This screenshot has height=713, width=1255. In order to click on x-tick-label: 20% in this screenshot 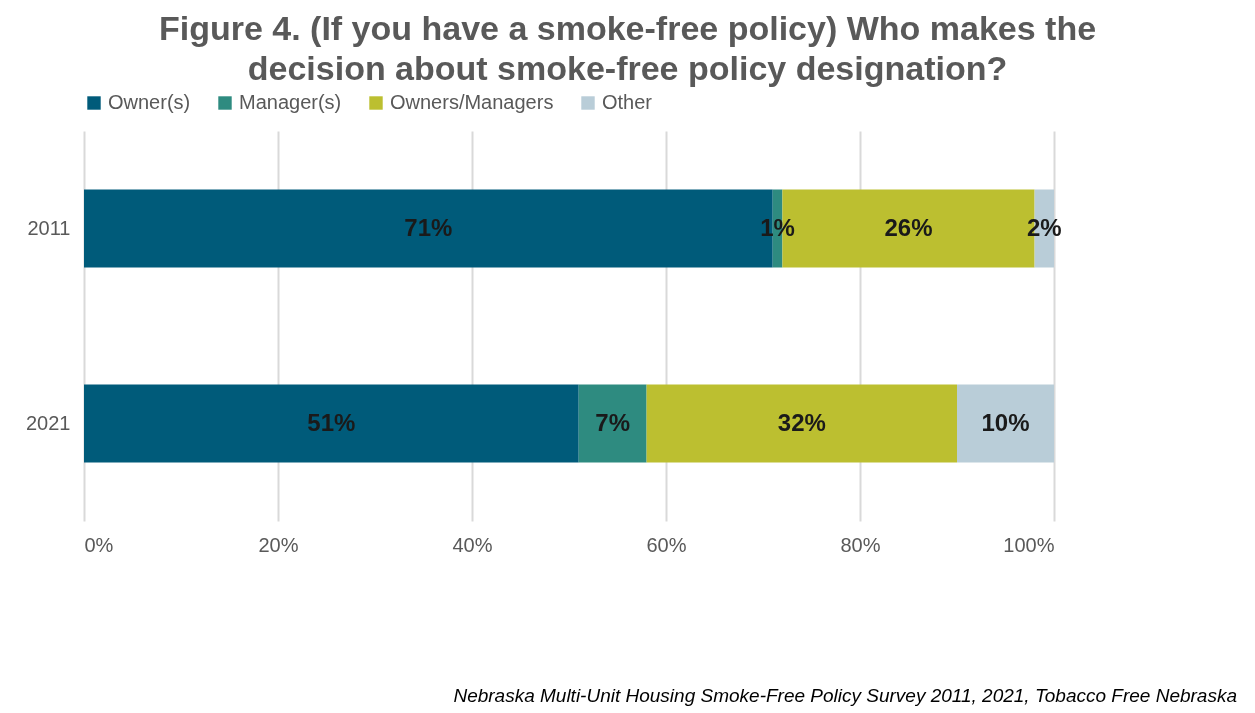, I will do `click(278, 544)`.